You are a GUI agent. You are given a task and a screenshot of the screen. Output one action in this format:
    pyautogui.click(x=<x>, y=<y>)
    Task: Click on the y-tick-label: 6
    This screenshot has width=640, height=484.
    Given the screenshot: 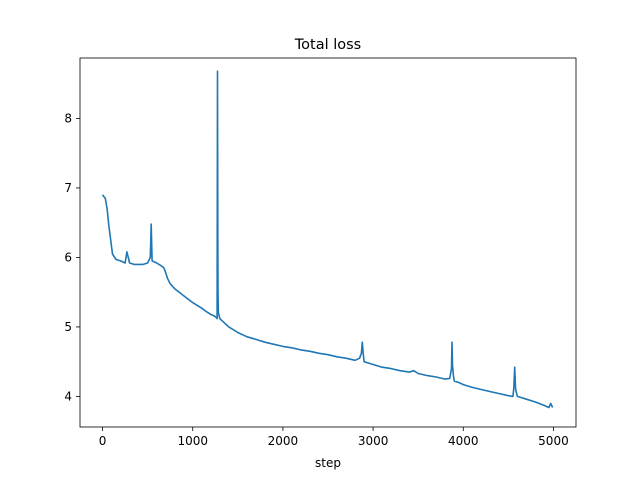 What is the action you would take?
    pyautogui.click(x=68, y=257)
    